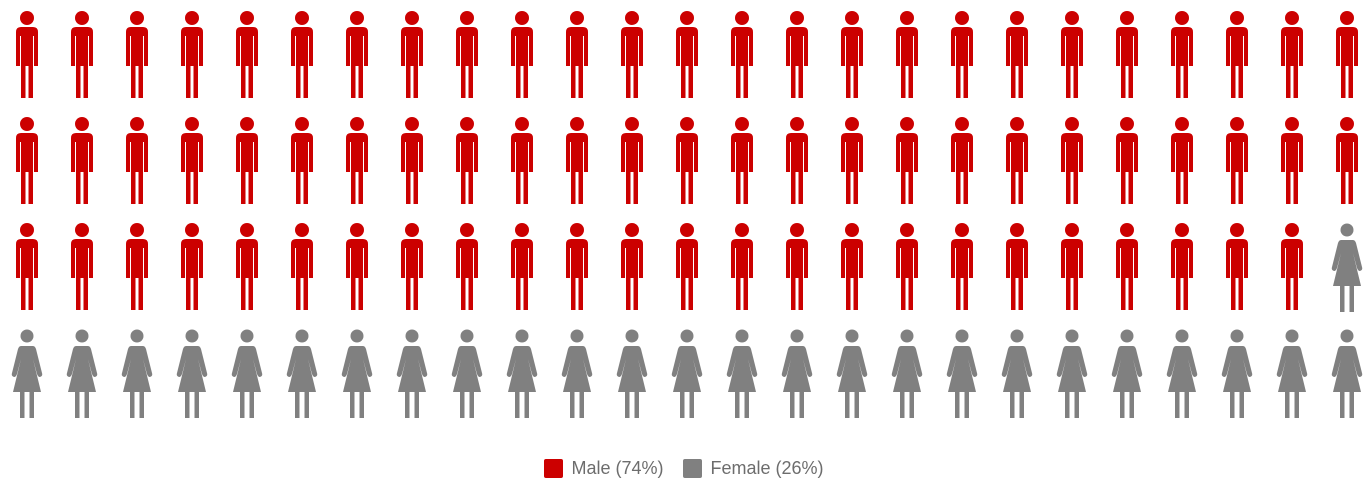 The width and height of the screenshot is (1368, 483). What do you see at coordinates (554, 468) in the screenshot?
I see `legend-swatch-male` at bounding box center [554, 468].